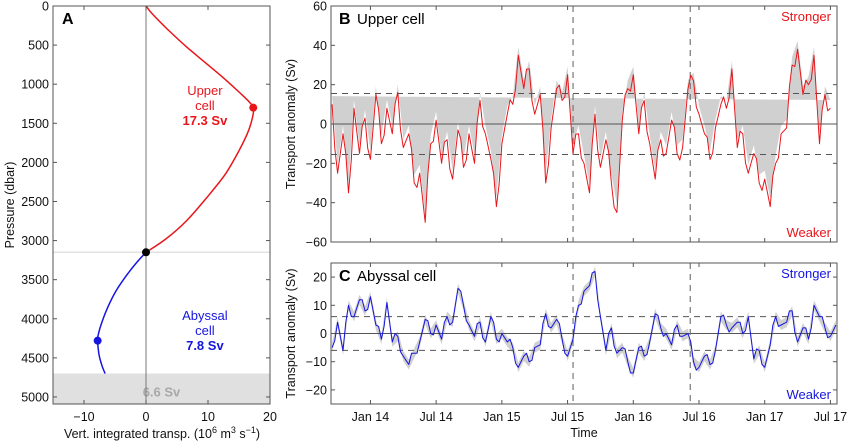 The image size is (848, 443). Describe the element at coordinates (35, 319) in the screenshot. I see `y-tick-label: 4000` at that location.